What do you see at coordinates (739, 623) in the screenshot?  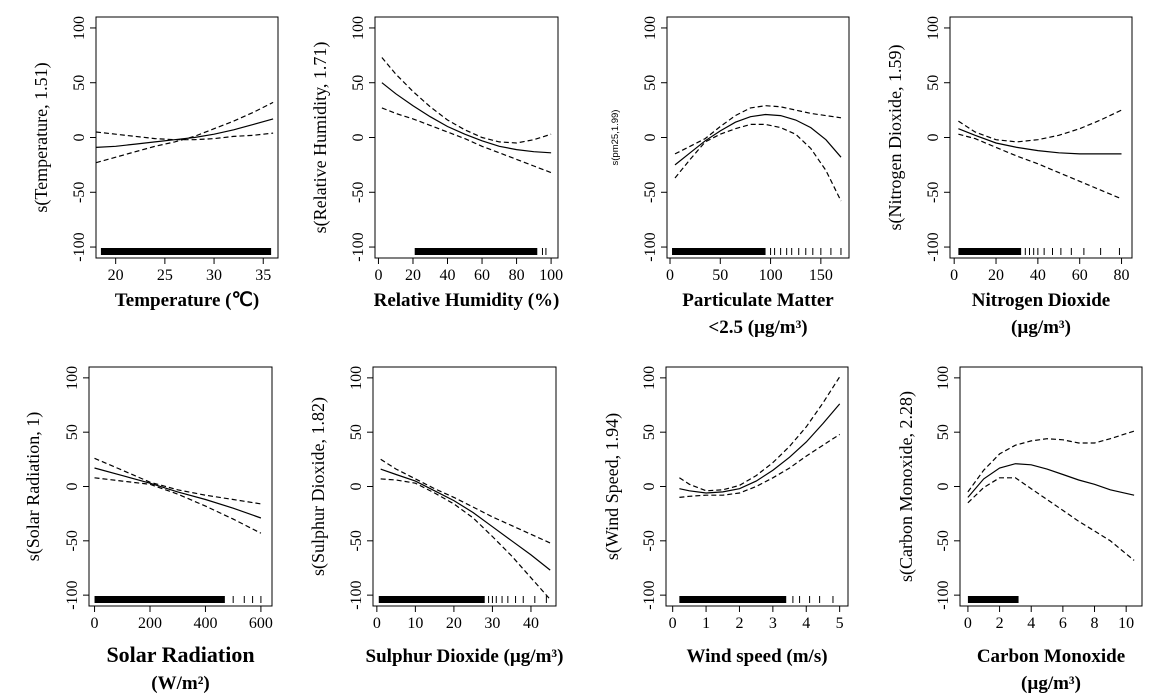 I see `x-tick-label: 2` at bounding box center [739, 623].